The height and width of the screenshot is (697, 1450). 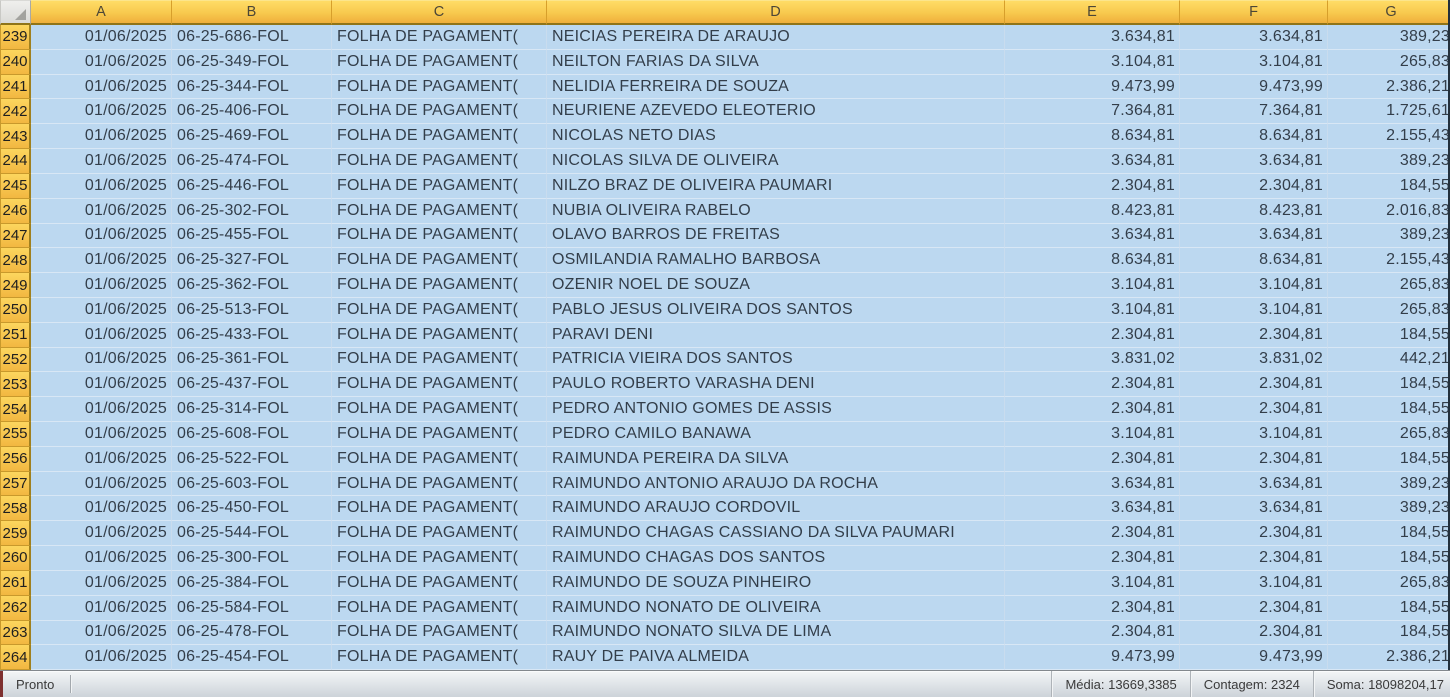 I want to click on row-header-239: 239, so click(x=15, y=37).